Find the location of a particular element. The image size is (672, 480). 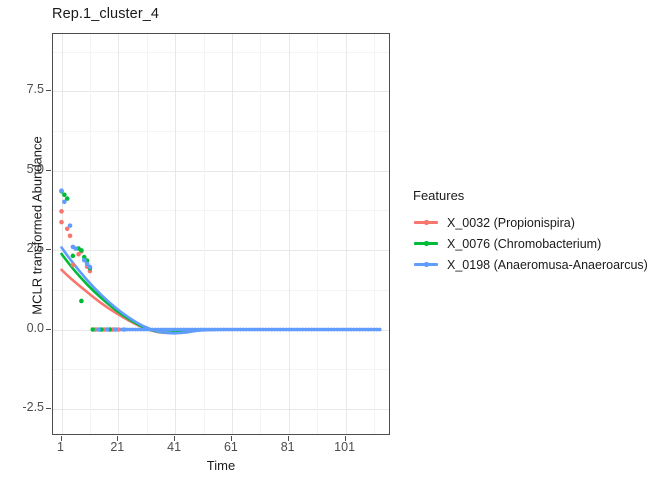

legend-label: X_0198 (Anaeromusa-Anaeroarcus) is located at coordinates (547, 264).